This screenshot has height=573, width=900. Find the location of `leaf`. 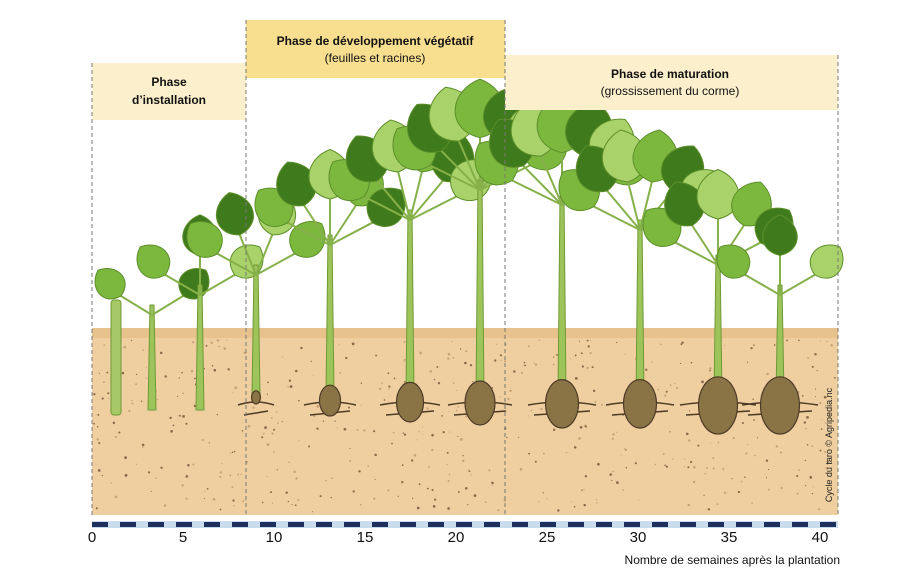

leaf is located at coordinates (234, 214).